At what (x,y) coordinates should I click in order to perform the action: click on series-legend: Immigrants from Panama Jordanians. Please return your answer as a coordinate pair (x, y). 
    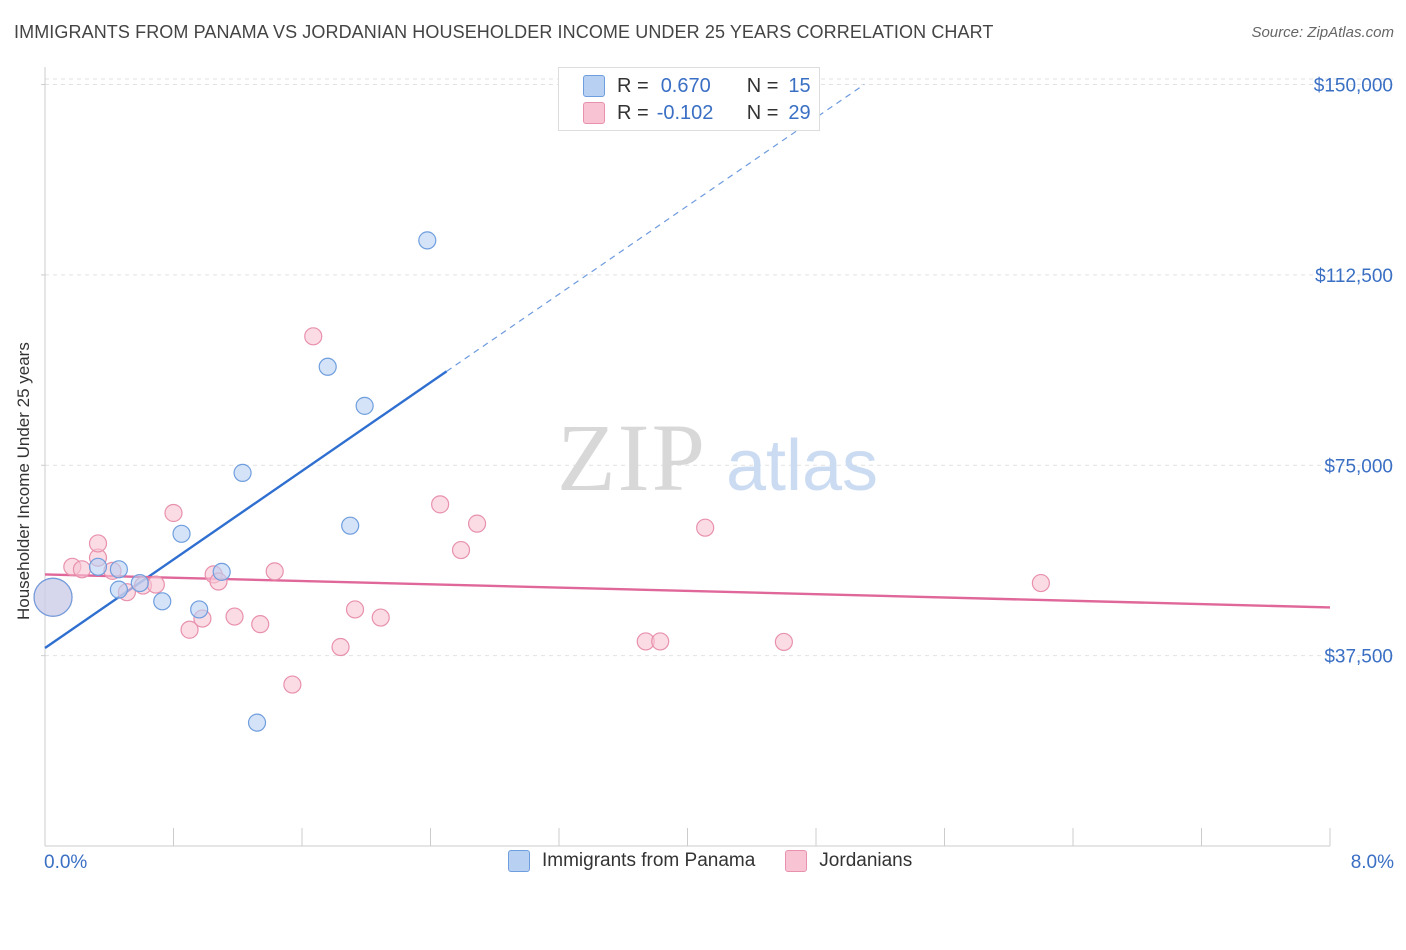
    Looking at the image, I should click on (725, 861).